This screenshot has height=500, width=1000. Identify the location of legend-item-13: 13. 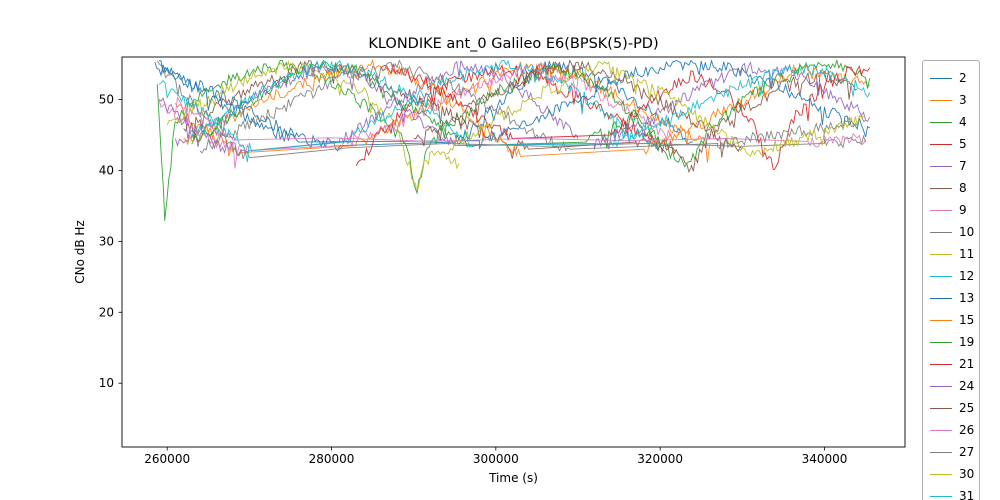
(954, 298).